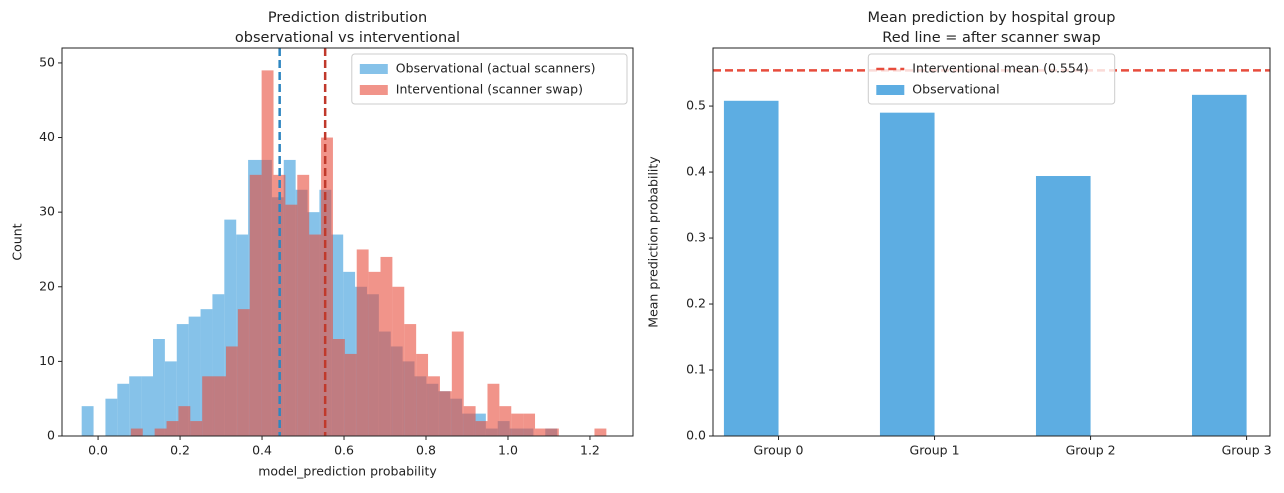  What do you see at coordinates (347, 38) in the screenshot?
I see `chart-title: observational vs interventional` at bounding box center [347, 38].